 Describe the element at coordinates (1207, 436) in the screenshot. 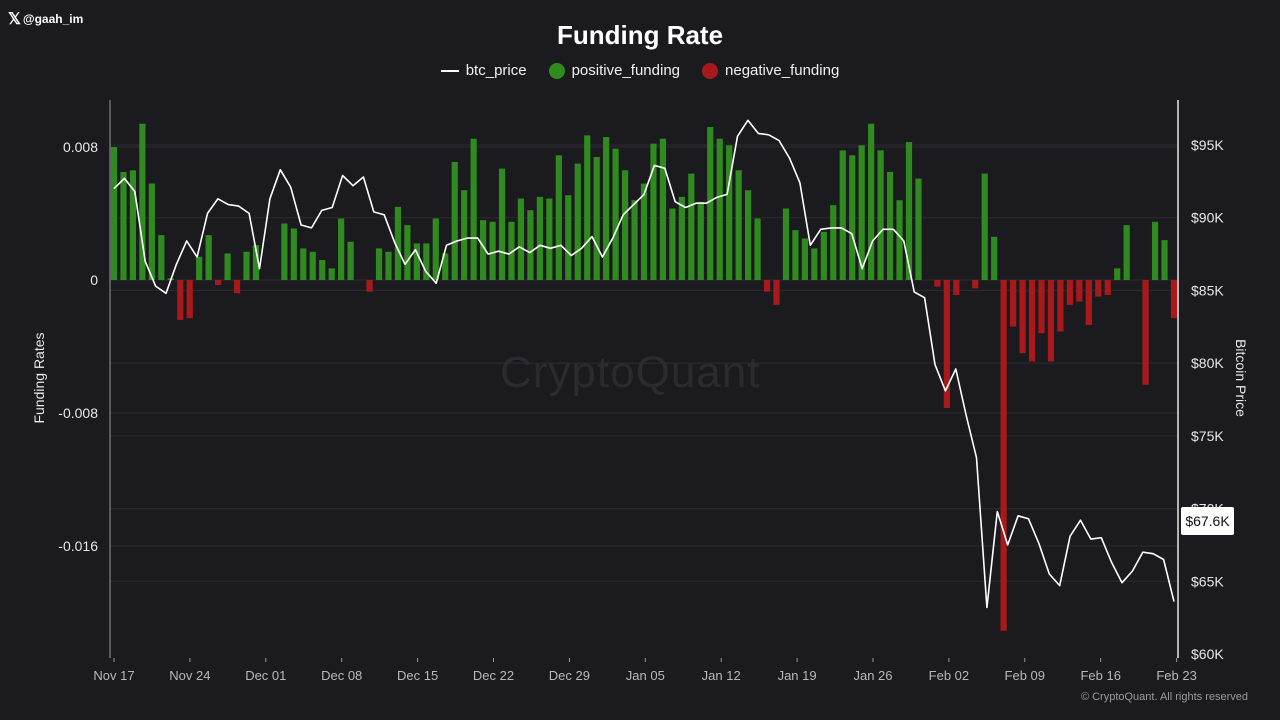

I see `y-tick-label-right: $75K` at that location.